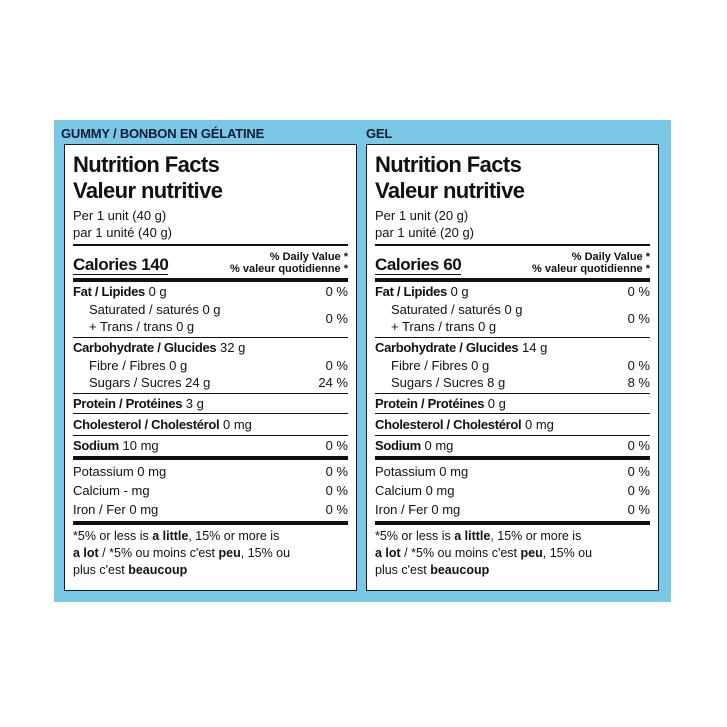  Describe the element at coordinates (448, 382) in the screenshot. I see `sugars-label: Sugars / Sucres 8 g` at that location.